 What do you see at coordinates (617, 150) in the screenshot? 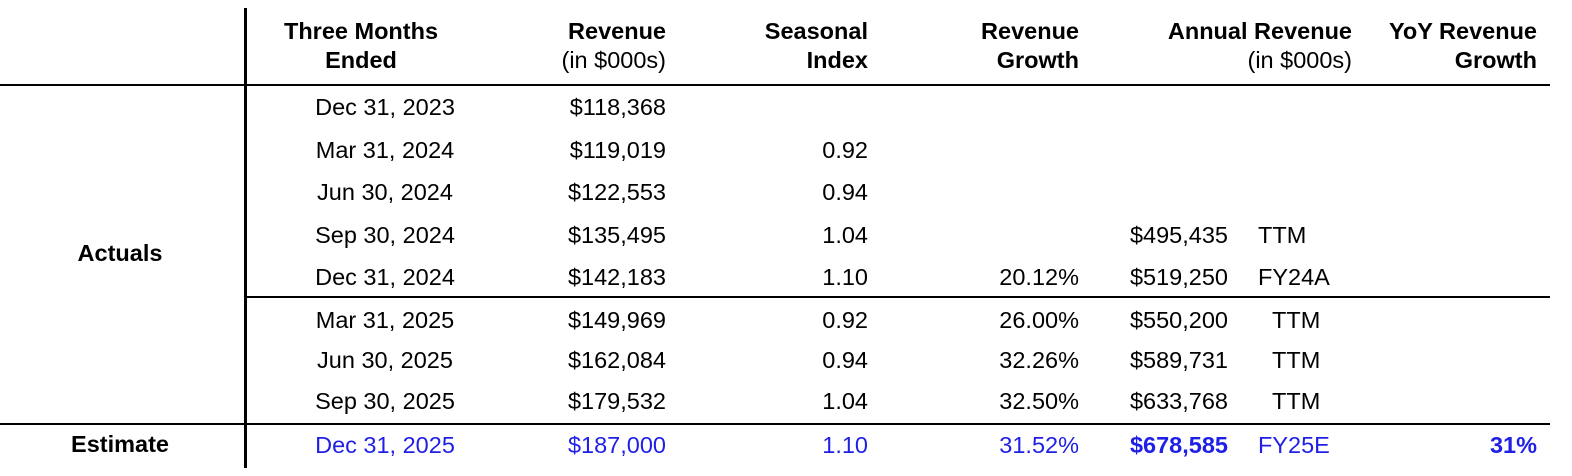
I see `table-row-revenue: $119,019` at bounding box center [617, 150].